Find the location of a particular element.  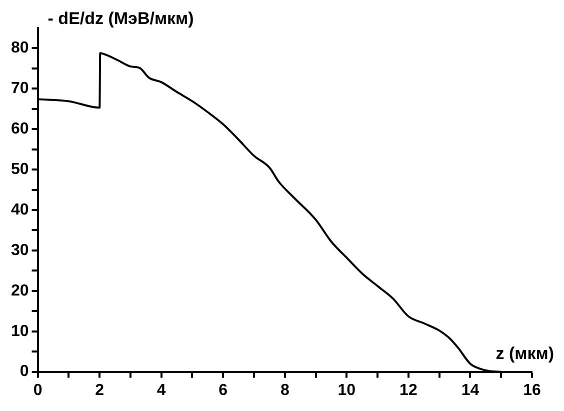

y-axis-title: - dE/dz (МэВ/мкм) is located at coordinates (121, 18).